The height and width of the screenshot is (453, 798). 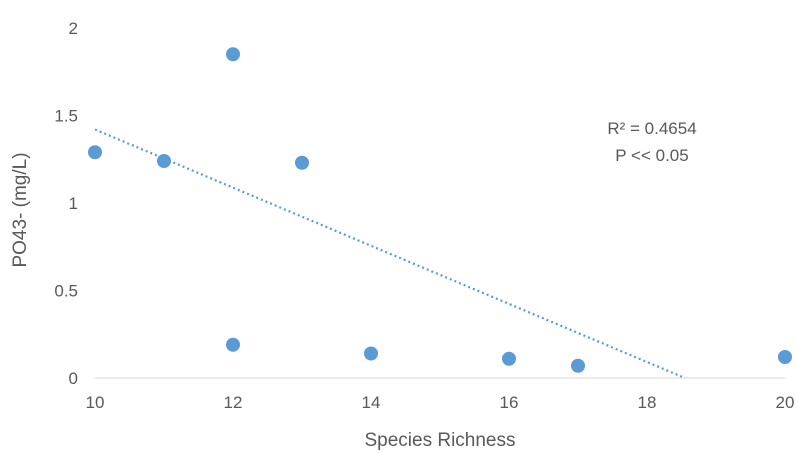 I want to click on x-tick-label: 16, so click(x=509, y=402).